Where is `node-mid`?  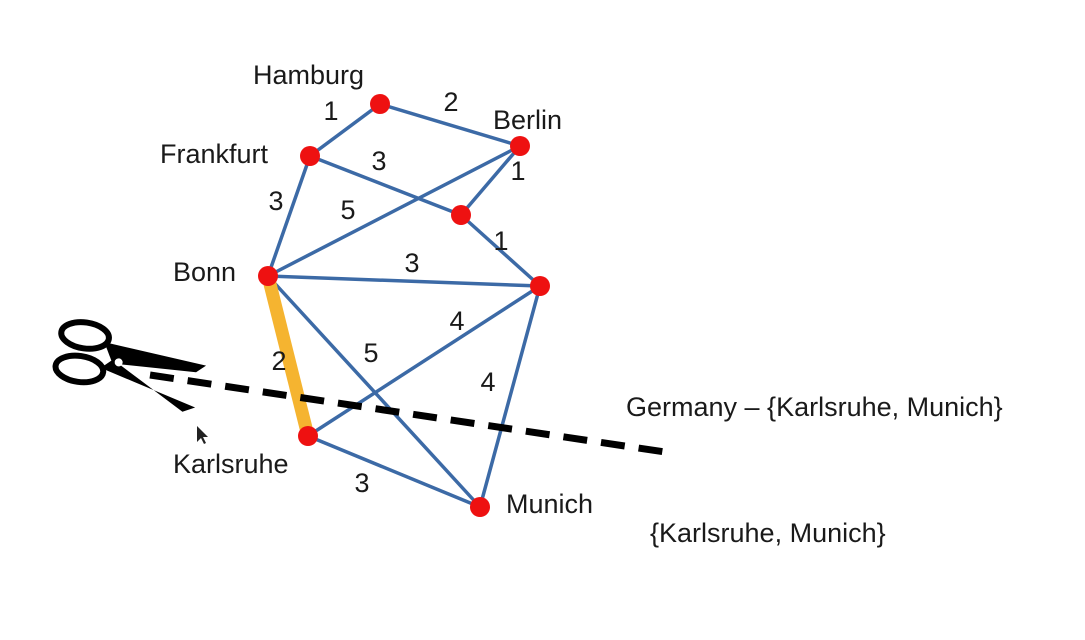 node-mid is located at coordinates (461, 215).